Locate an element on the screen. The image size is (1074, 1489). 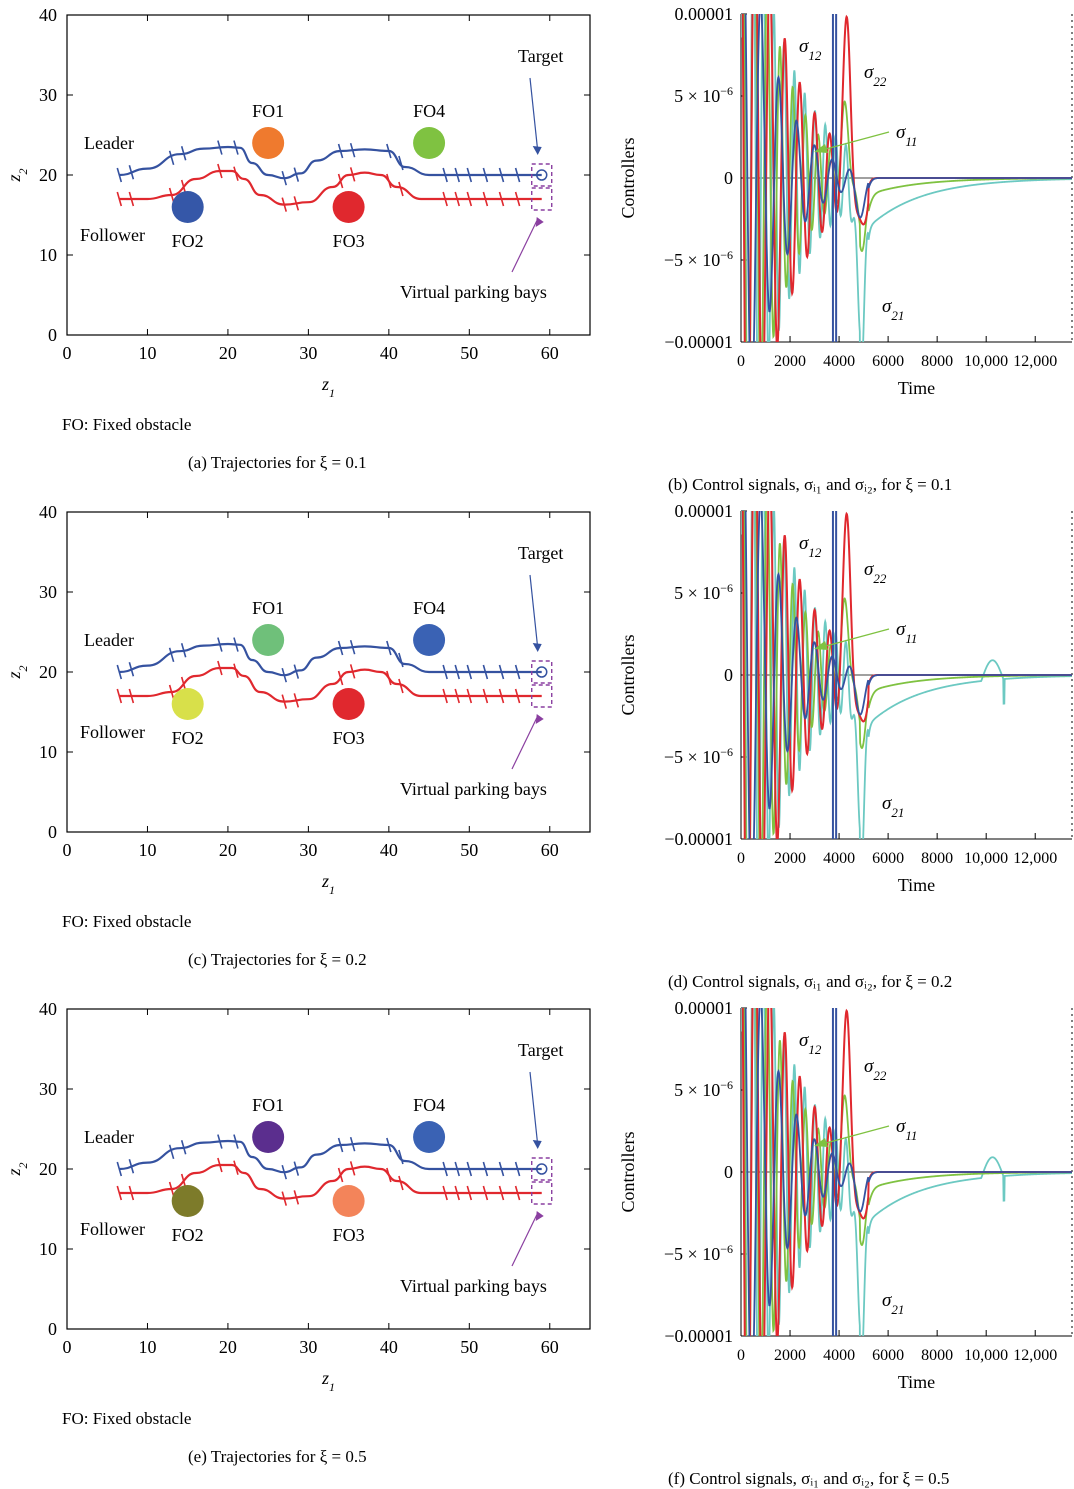
x-tick-label: 12,000 is located at coordinates (1035, 361).